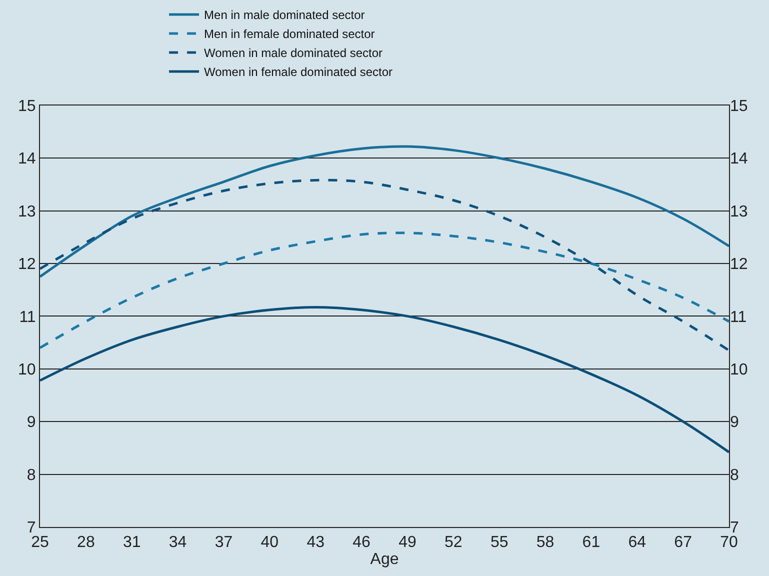 The height and width of the screenshot is (576, 769). I want to click on x-tick-label: 70, so click(729, 543).